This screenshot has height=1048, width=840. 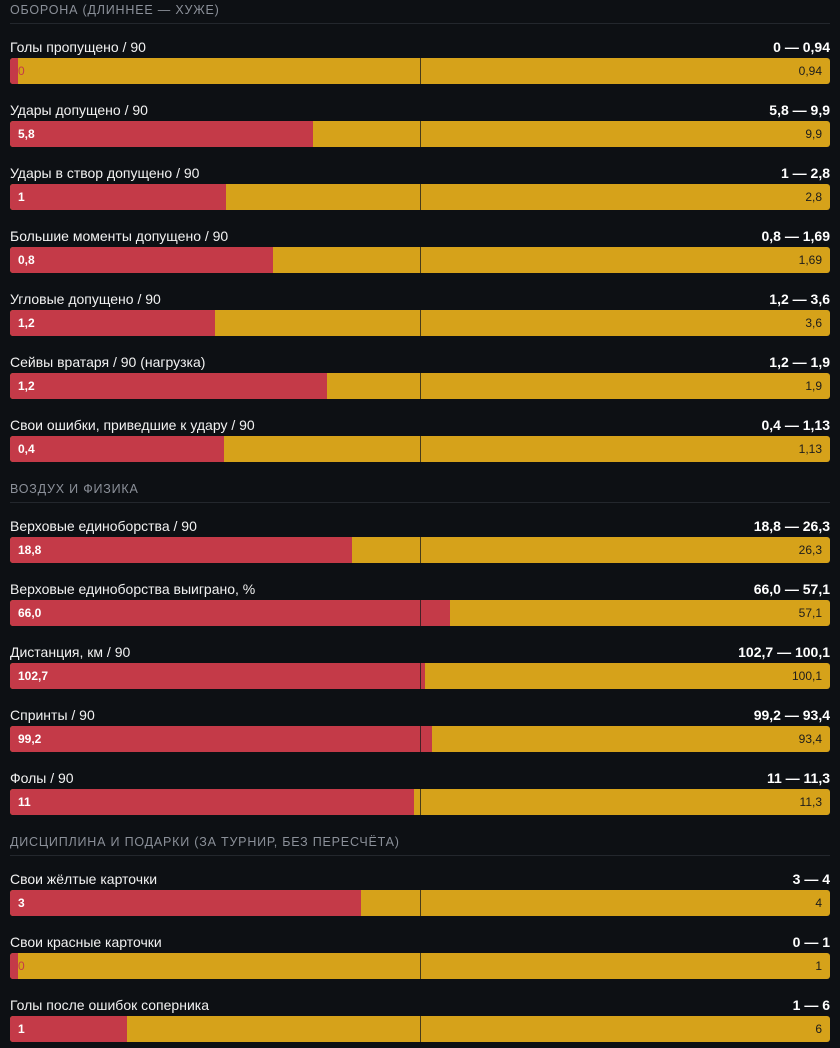 I want to click on metric-label: Голы после ошибок соперника, so click(x=109, y=1005).